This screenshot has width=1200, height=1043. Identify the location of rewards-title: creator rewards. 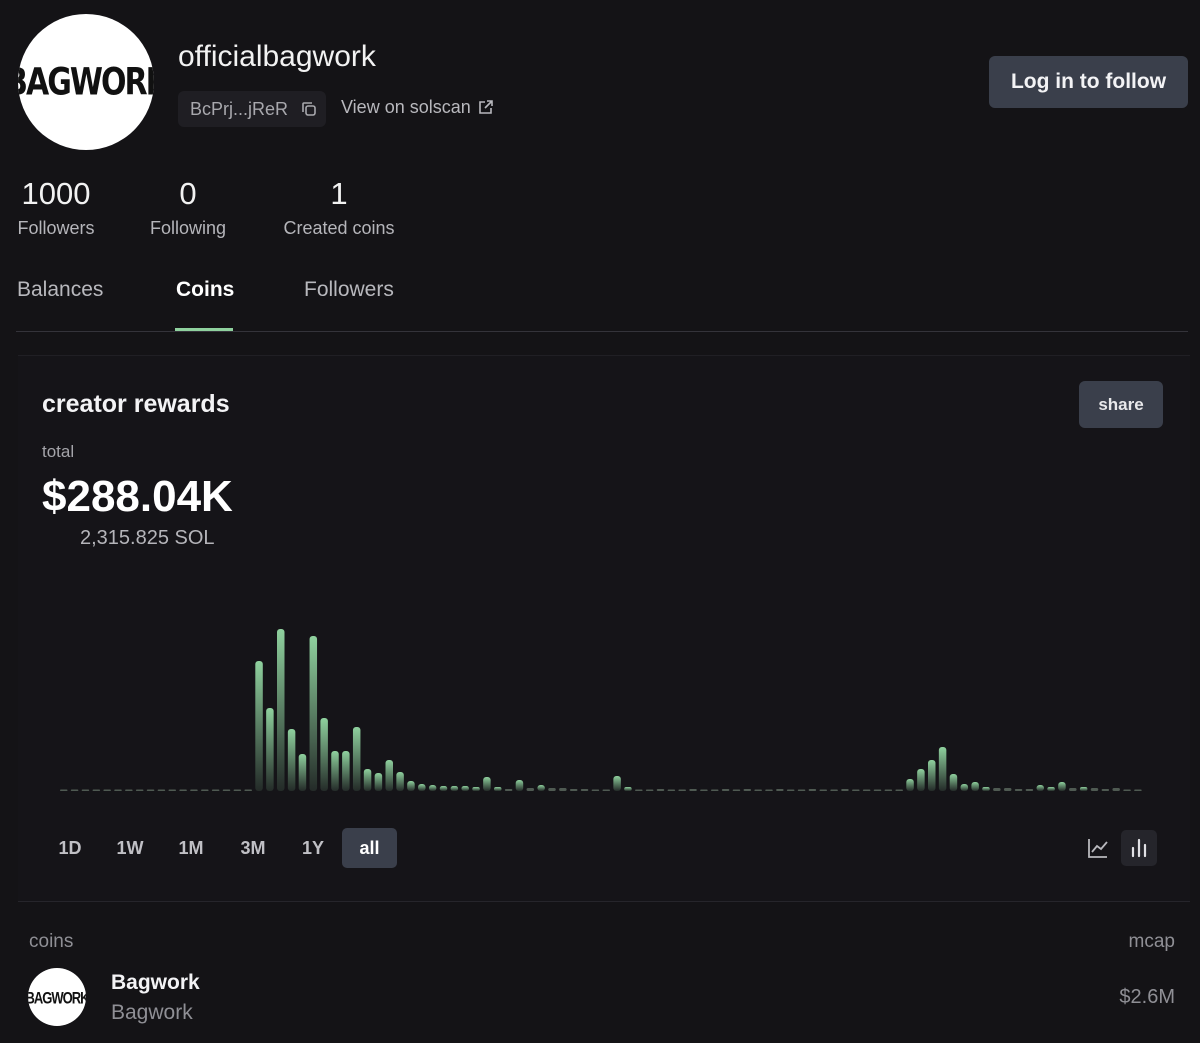
(136, 404).